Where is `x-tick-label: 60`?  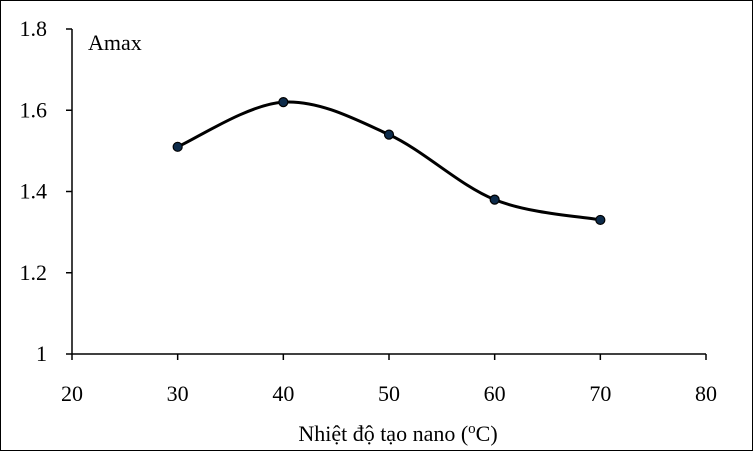 x-tick-label: 60 is located at coordinates (495, 393).